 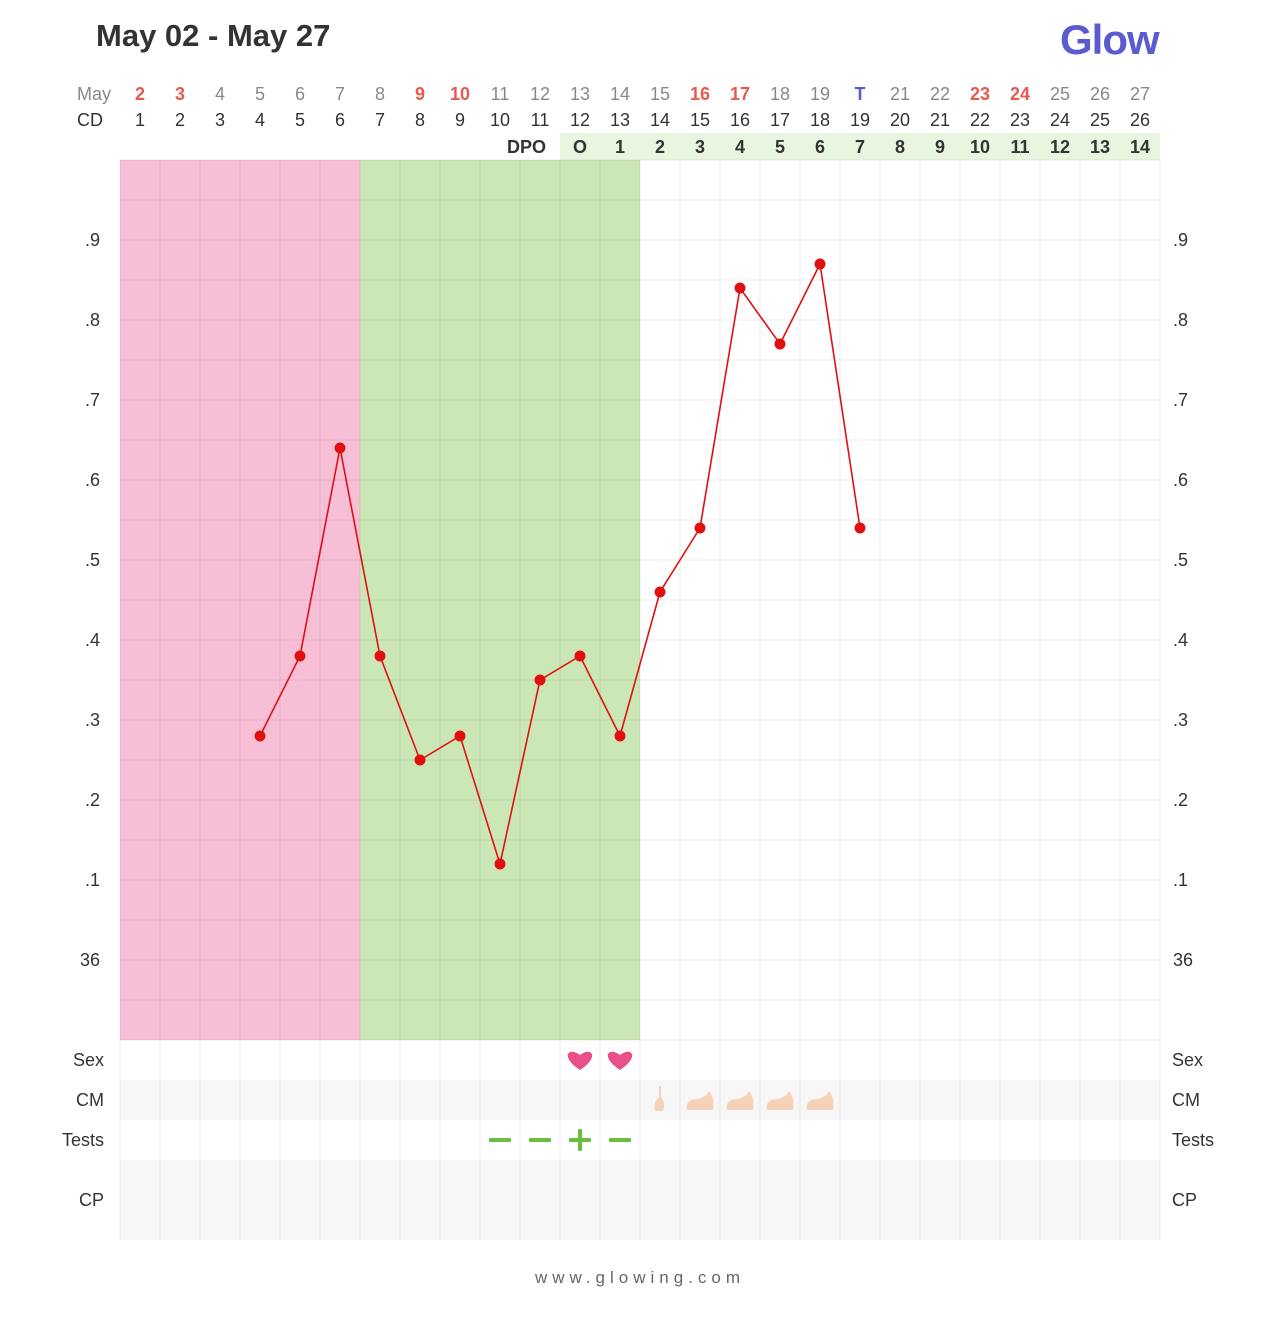 I want to click on dpo-label: 8, so click(x=900, y=147).